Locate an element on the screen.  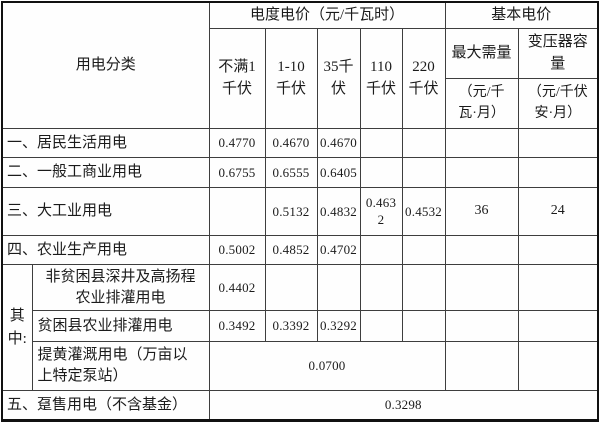
merged-price-cell: 0.3298 is located at coordinates (403, 405).